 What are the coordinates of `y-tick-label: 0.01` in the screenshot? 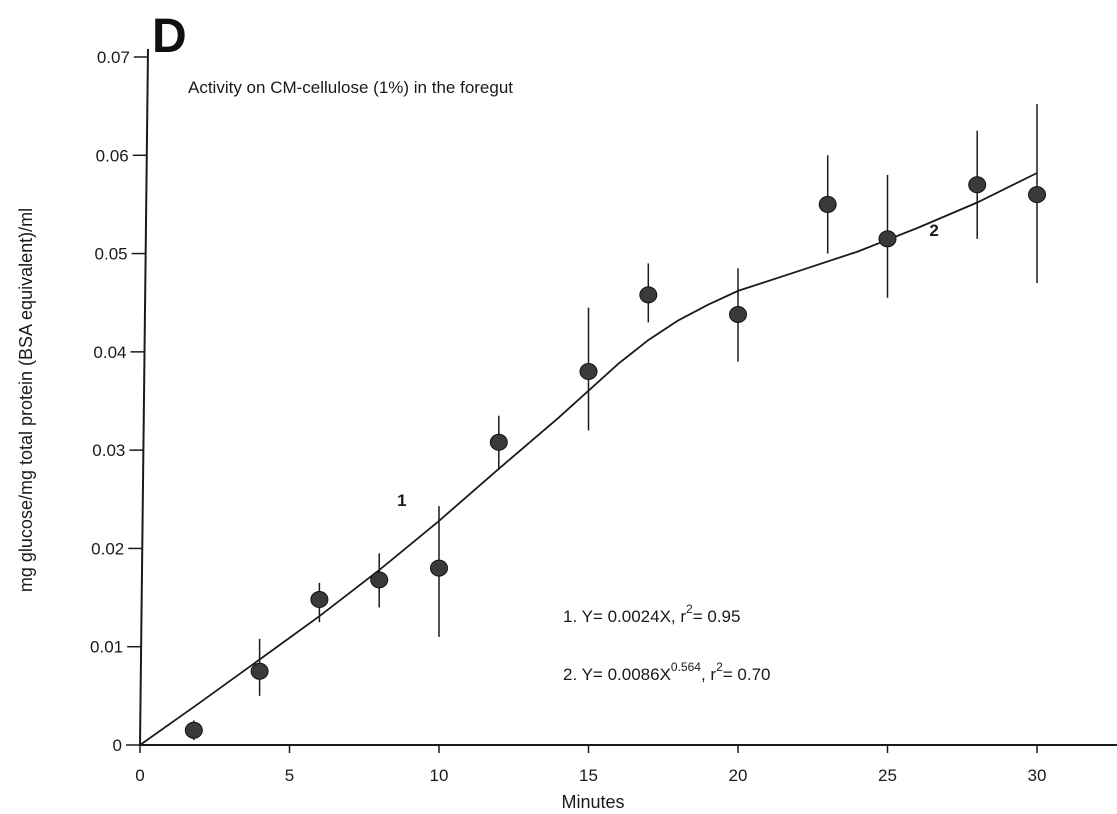 It's located at (106, 647).